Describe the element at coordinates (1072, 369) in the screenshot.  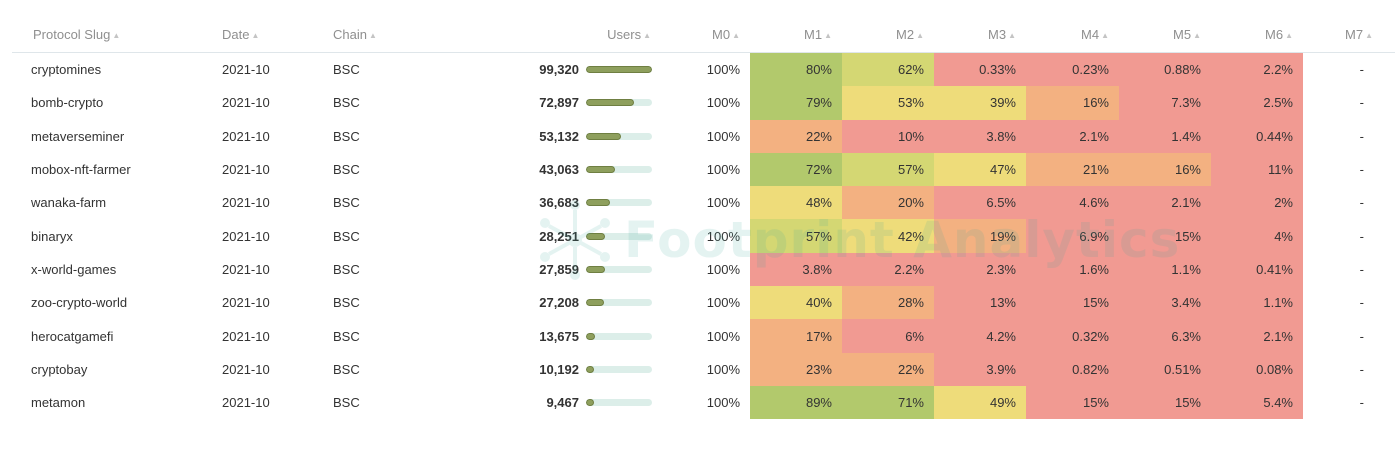
I see `cell-m4: 0.82%` at that location.